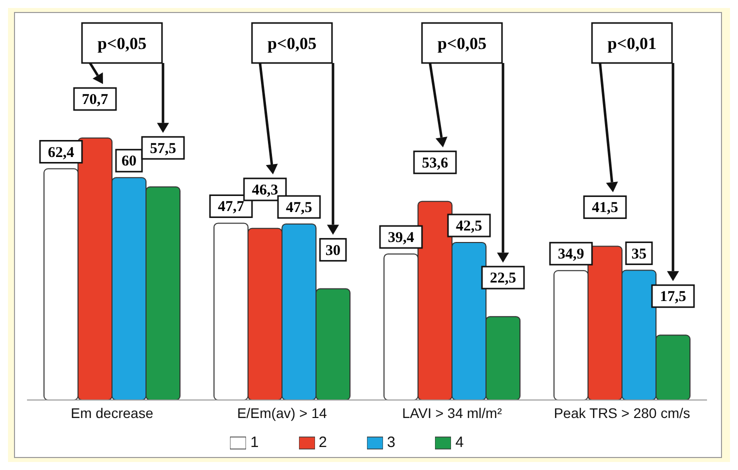 The height and width of the screenshot is (470, 738). I want to click on data-label: 70,7, so click(95, 100).